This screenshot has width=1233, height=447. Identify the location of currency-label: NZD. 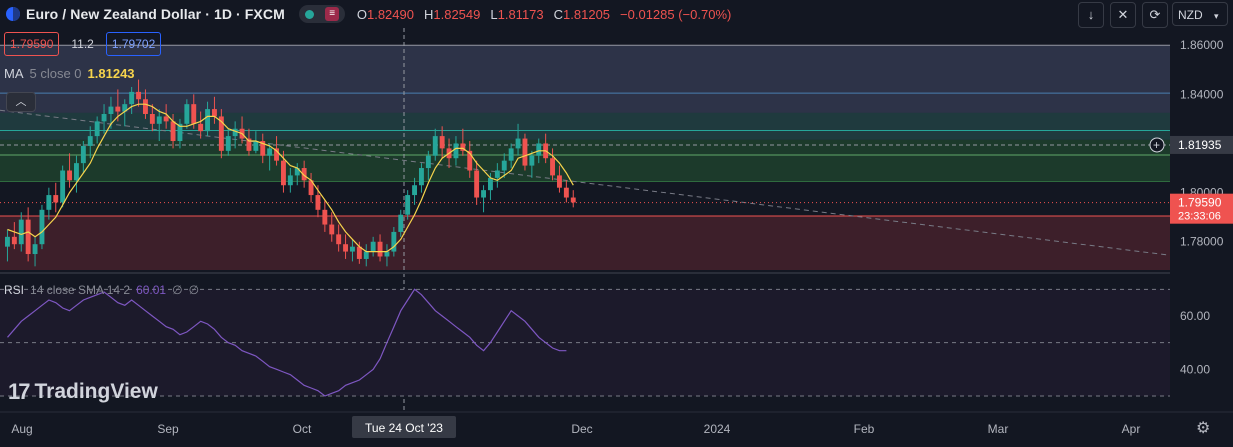
(1190, 15).